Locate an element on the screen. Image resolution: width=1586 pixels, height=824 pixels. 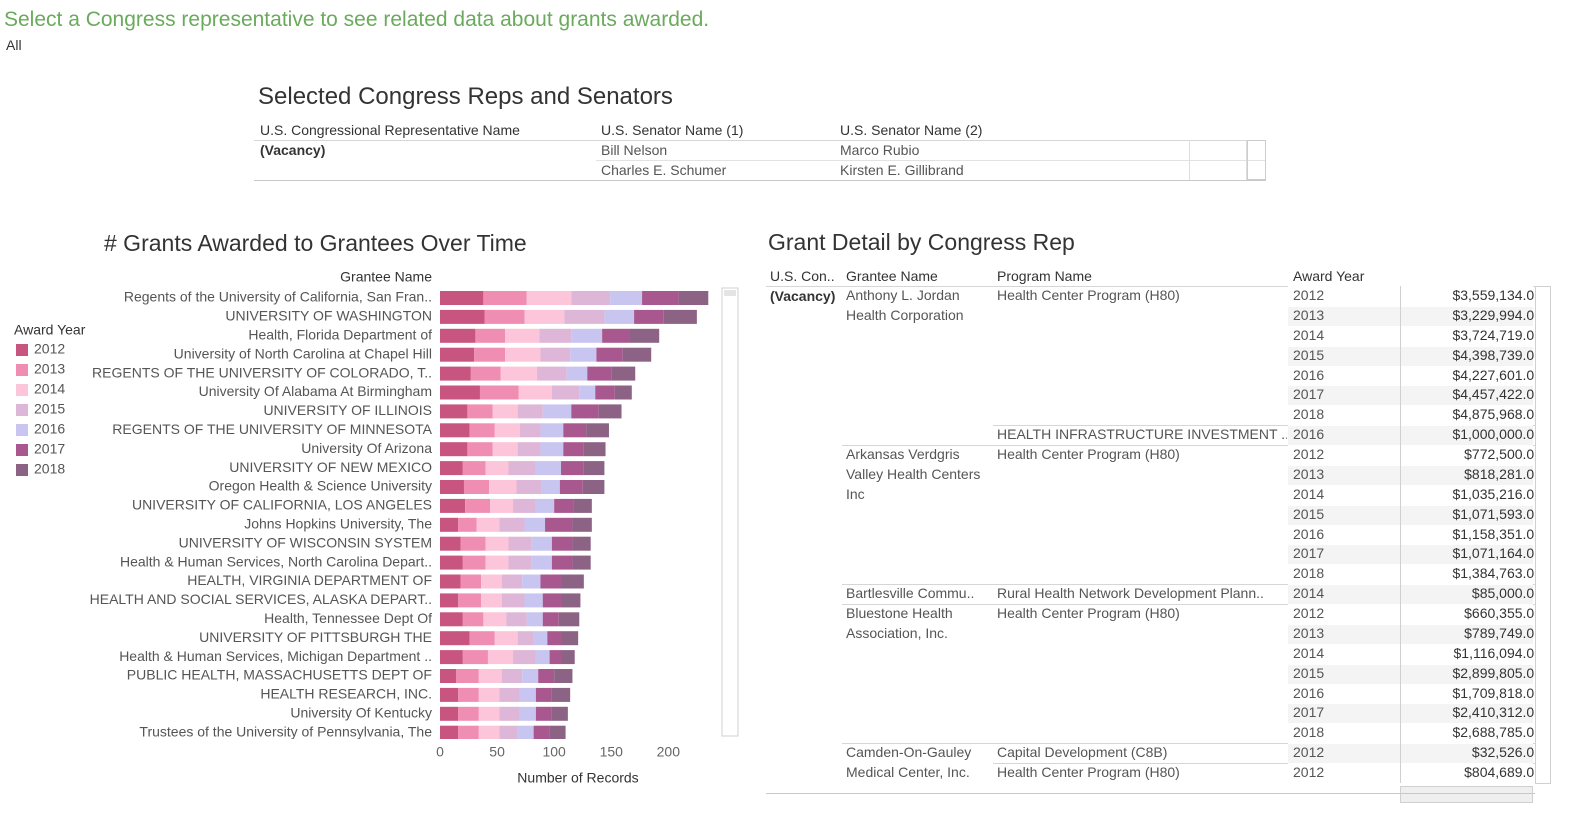
filter-value: All is located at coordinates (14, 45).